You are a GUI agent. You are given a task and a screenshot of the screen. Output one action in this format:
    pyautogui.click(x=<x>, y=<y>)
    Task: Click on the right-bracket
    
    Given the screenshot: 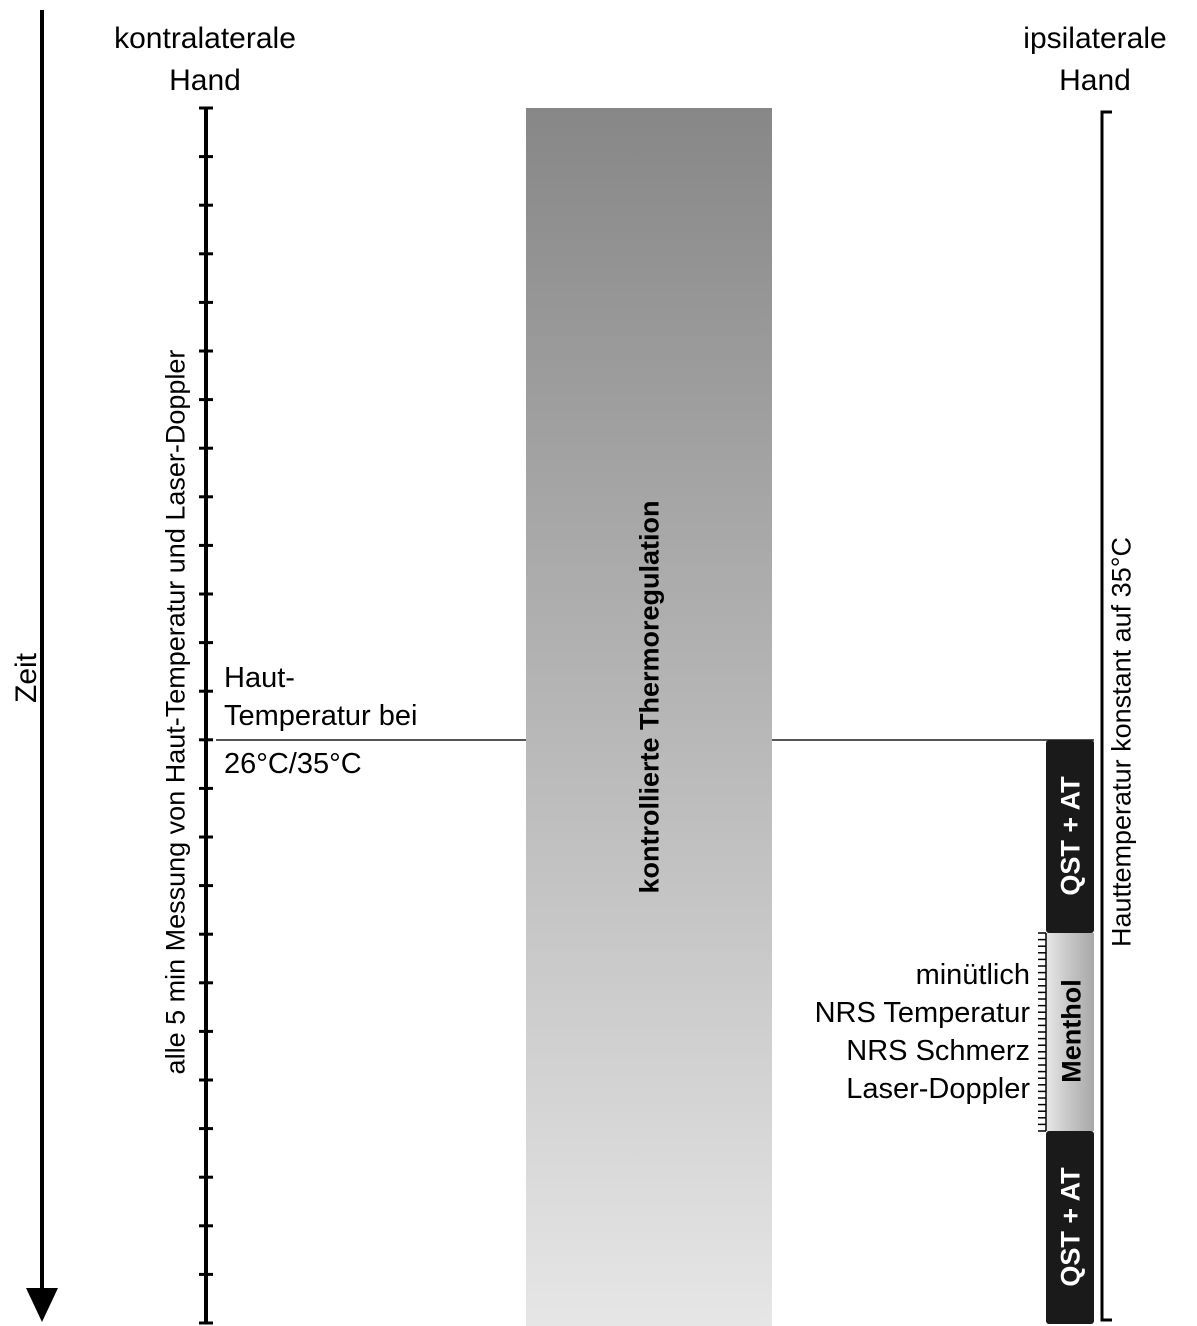 What is the action you would take?
    pyautogui.click(x=1106, y=716)
    